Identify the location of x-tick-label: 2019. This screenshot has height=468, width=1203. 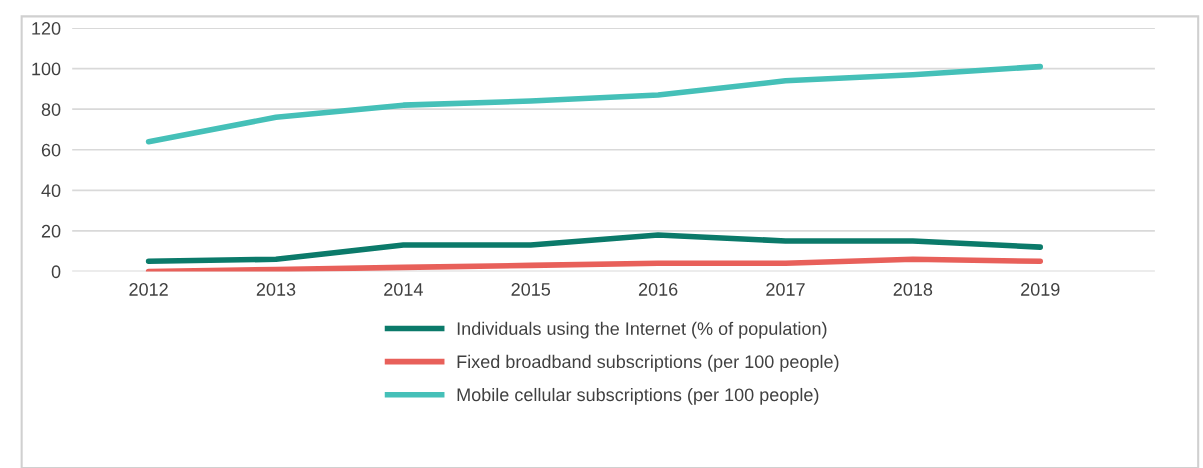
(1040, 289).